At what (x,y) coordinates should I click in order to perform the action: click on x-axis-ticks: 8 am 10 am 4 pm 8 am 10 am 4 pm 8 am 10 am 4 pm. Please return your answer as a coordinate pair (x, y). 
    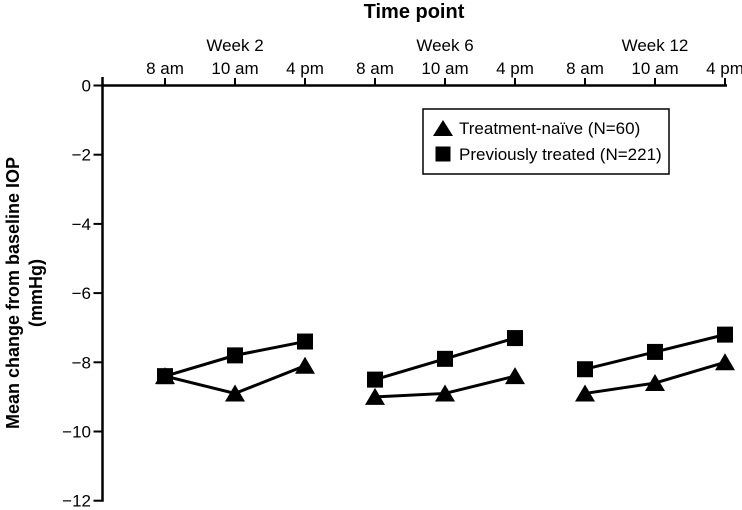
    Looking at the image, I should click on (444, 72).